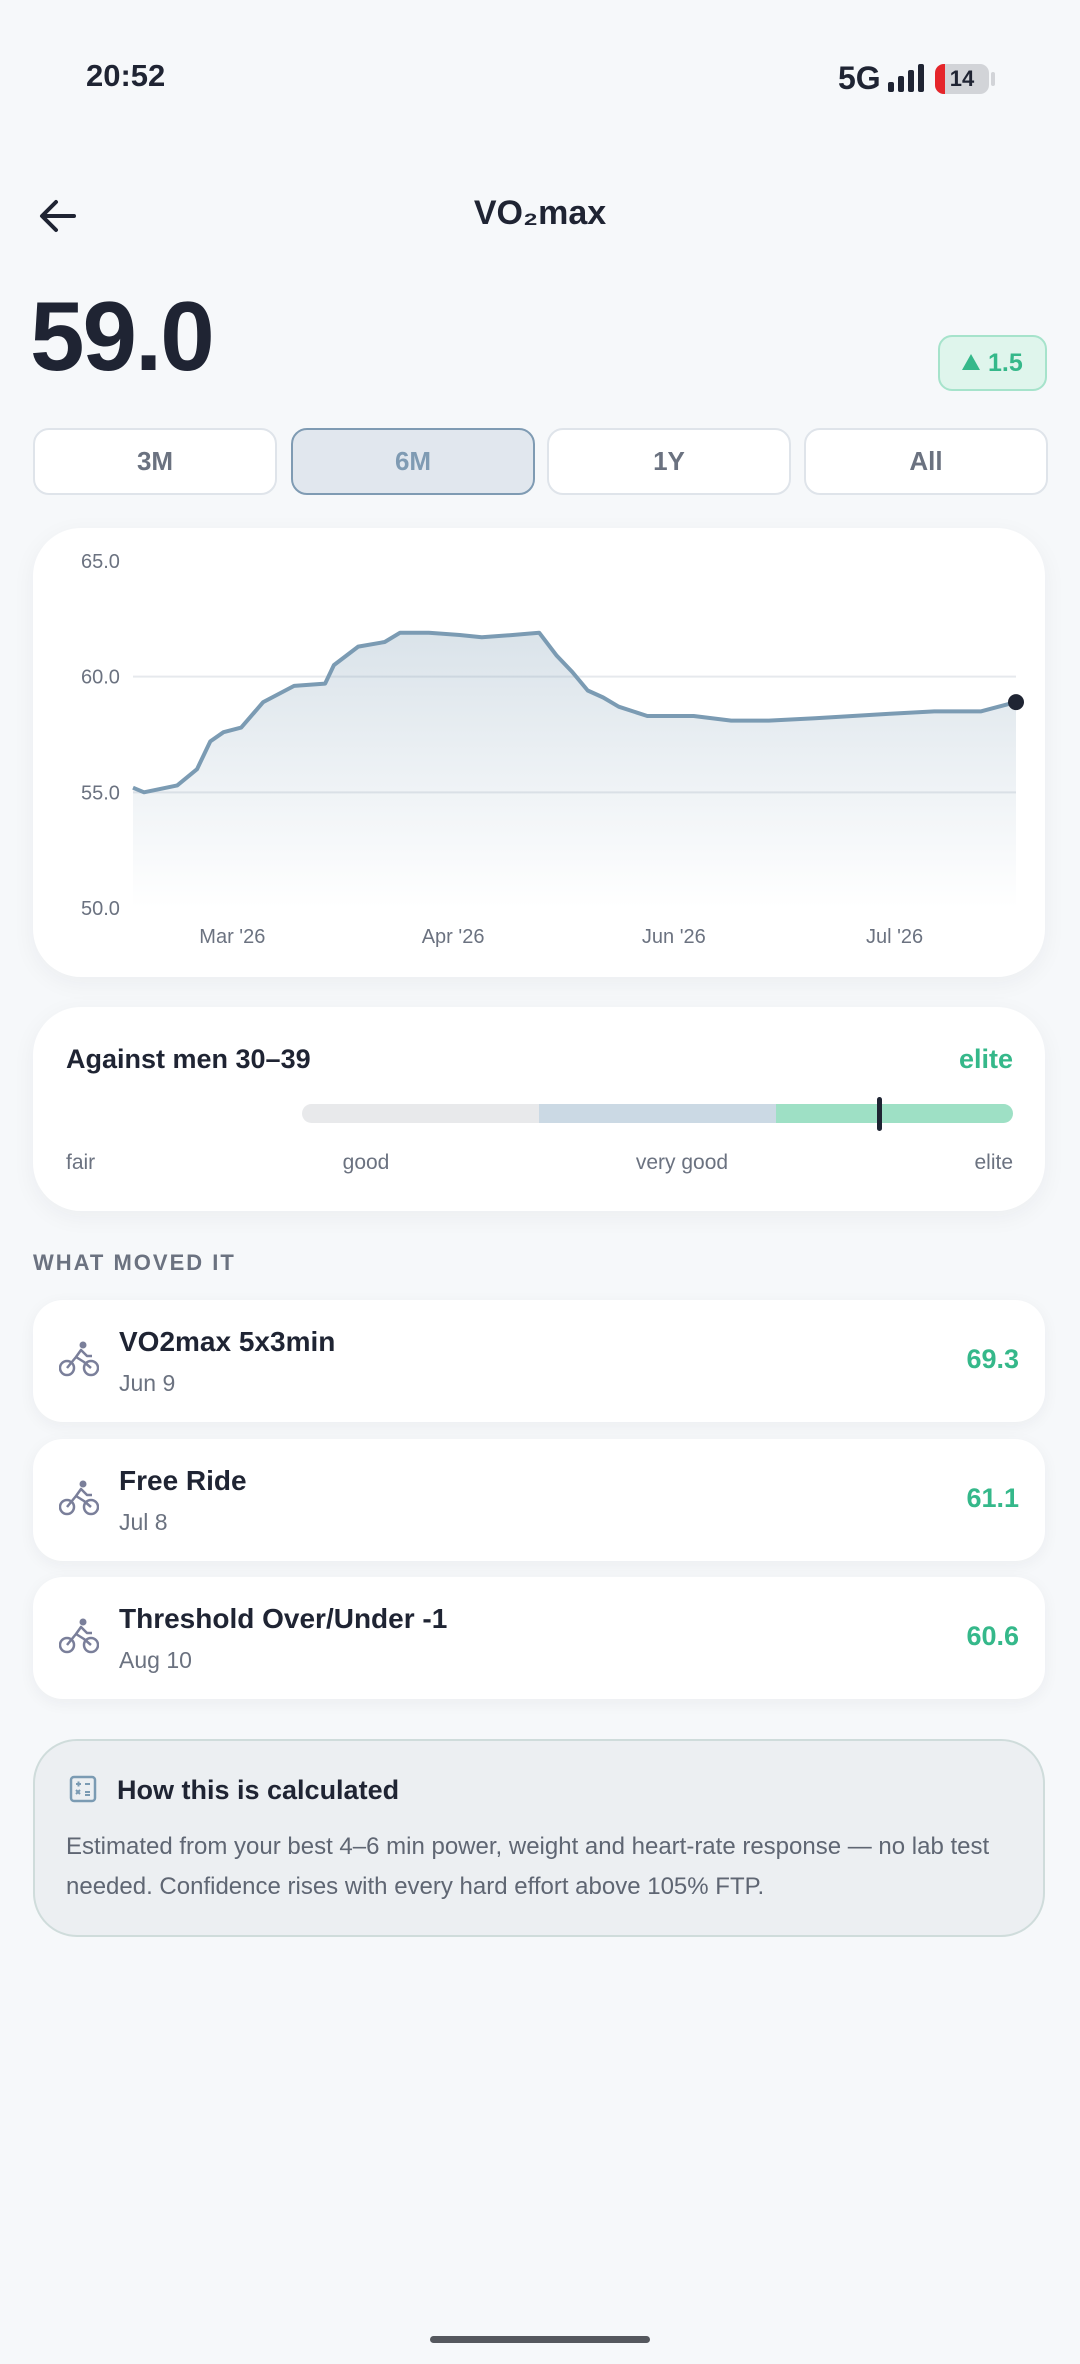 This screenshot has width=1080, height=2364. What do you see at coordinates (539, 1500) in the screenshot?
I see `activity-card: Free Ride Jul 8 61.1` at bounding box center [539, 1500].